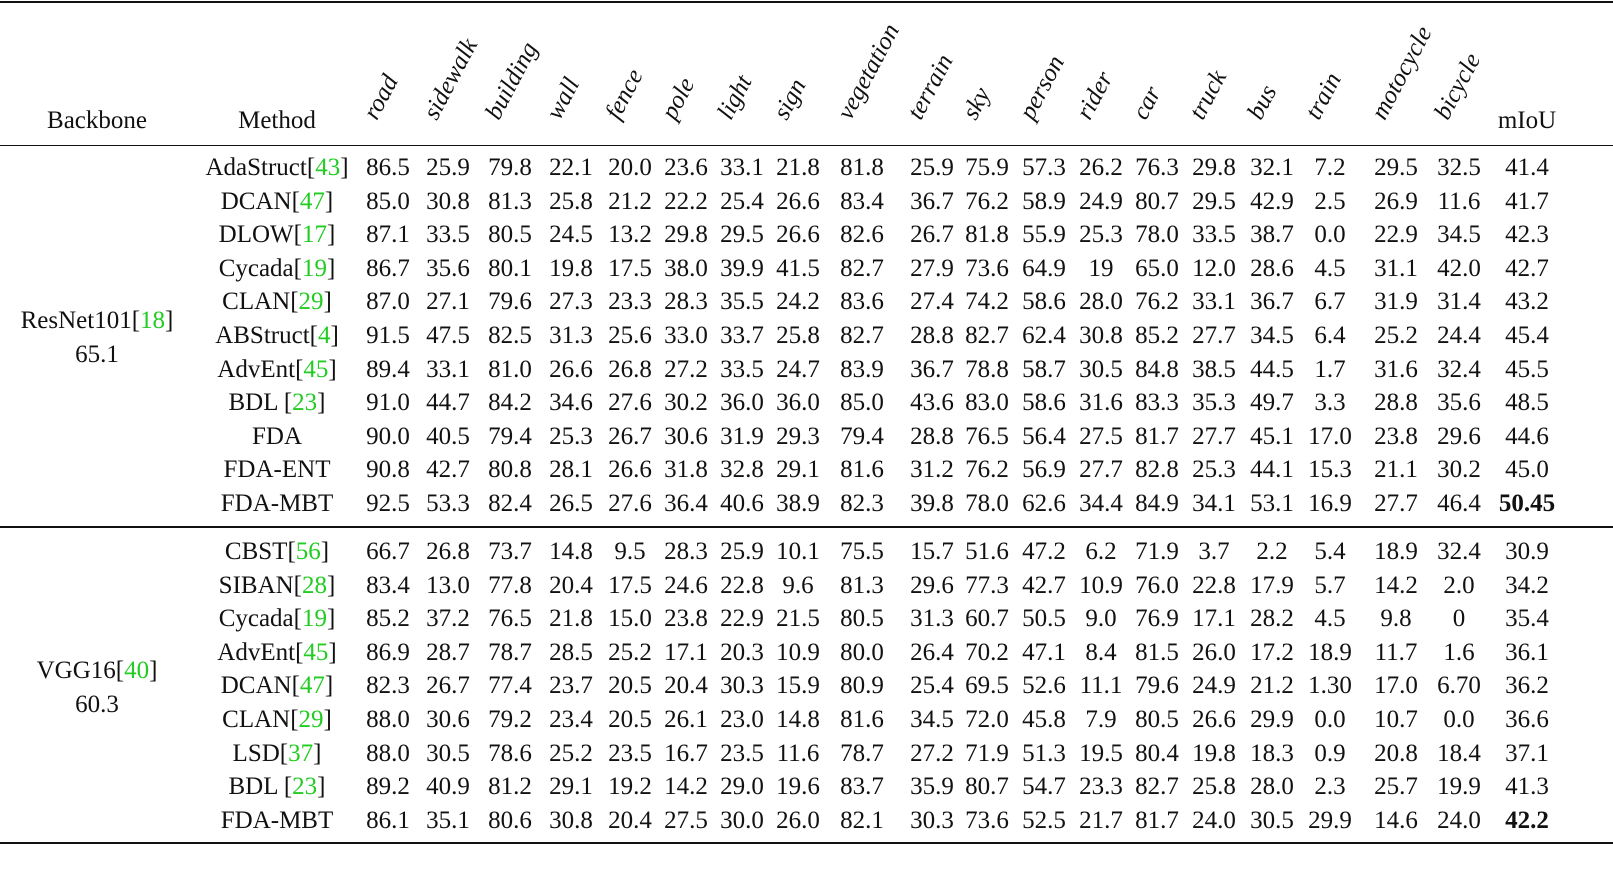 The image size is (1613, 873). What do you see at coordinates (1044, 686) in the screenshot?
I see `value-cell-person: 52.6` at bounding box center [1044, 686].